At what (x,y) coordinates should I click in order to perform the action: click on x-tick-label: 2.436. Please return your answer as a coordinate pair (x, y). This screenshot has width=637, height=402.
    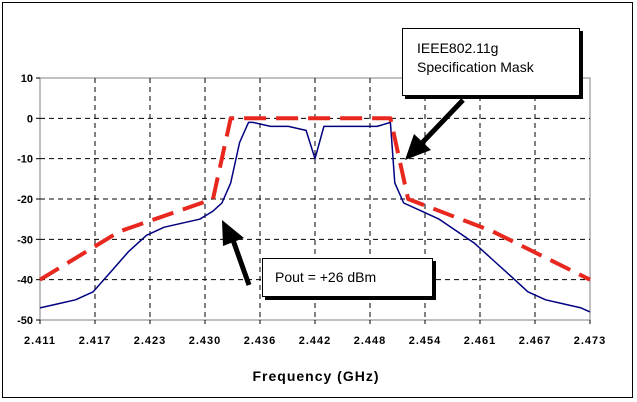
    Looking at the image, I should click on (260, 341).